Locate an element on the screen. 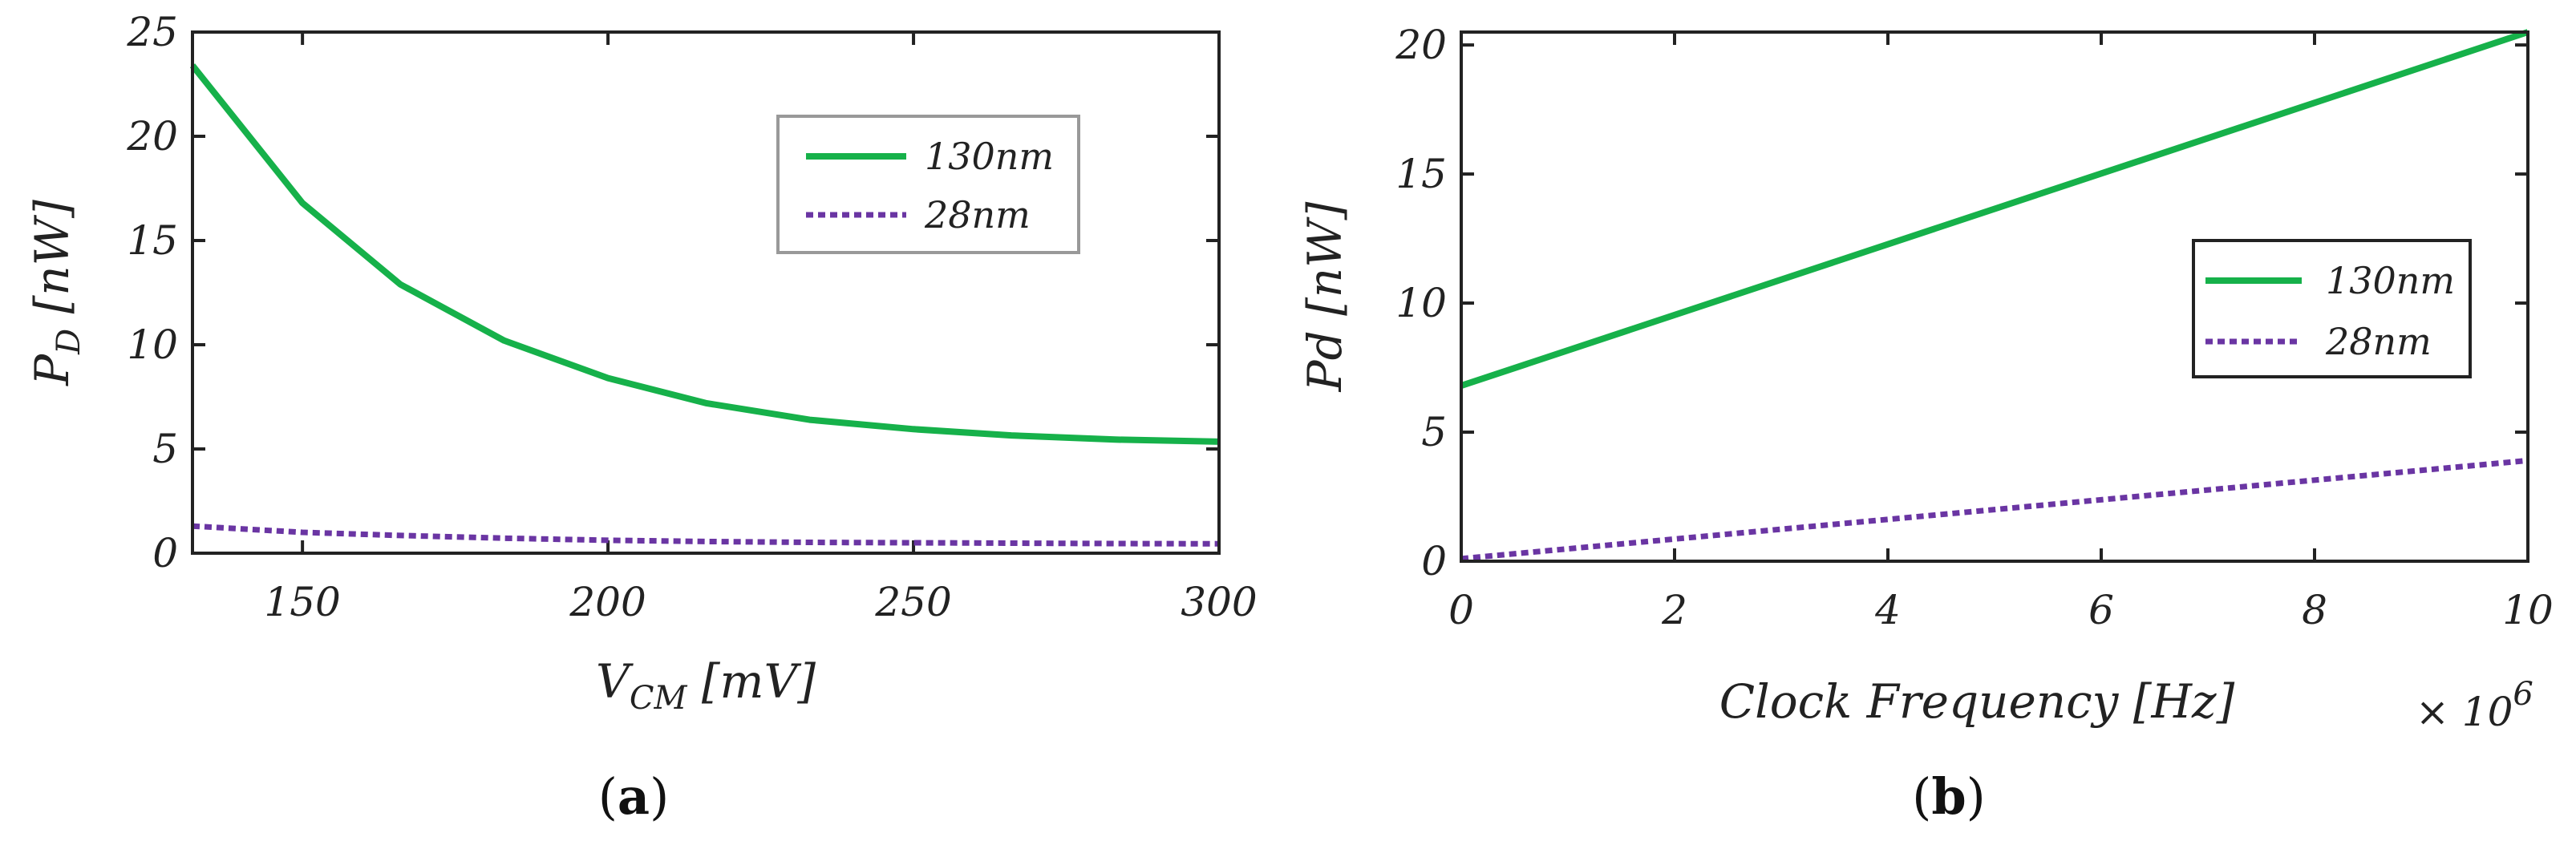  chart-a-y-label-unit: [nW] is located at coordinates (52, 264).